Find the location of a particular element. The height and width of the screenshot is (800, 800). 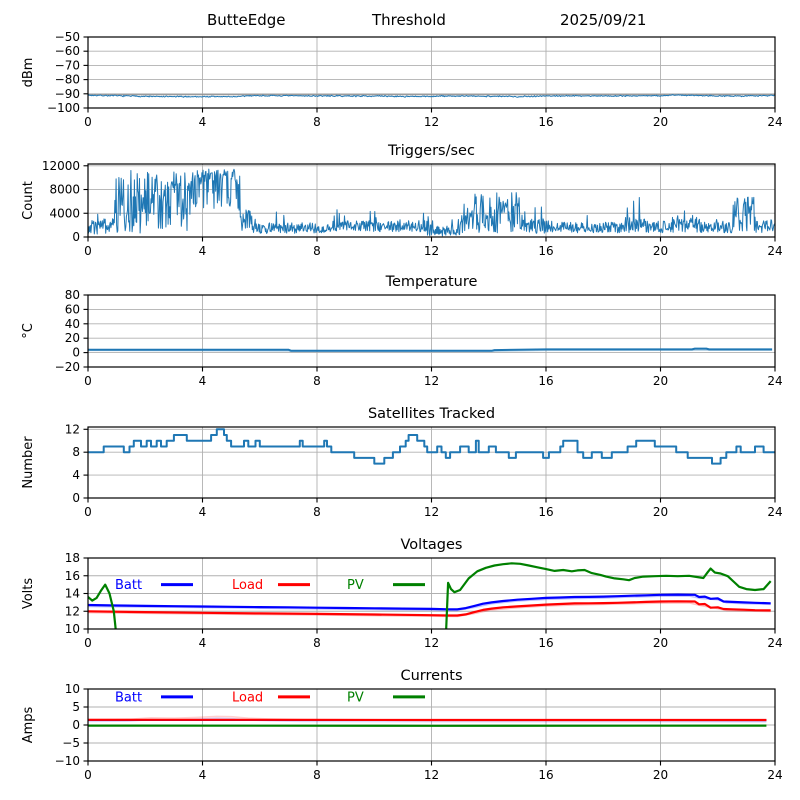

station-name: ButteEdge is located at coordinates (246, 20).